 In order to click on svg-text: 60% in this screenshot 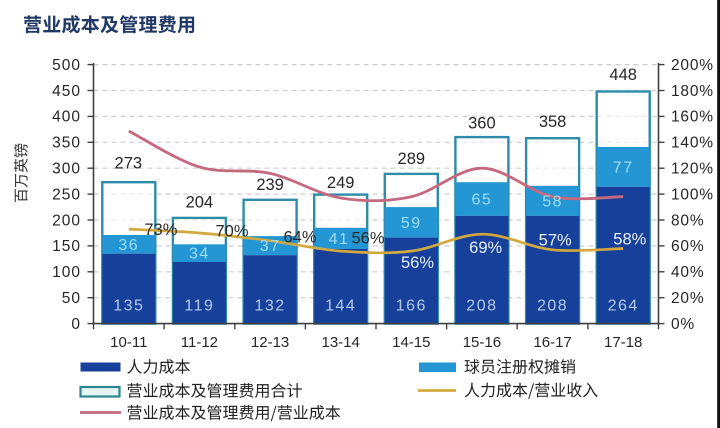, I will do `click(687, 246)`.